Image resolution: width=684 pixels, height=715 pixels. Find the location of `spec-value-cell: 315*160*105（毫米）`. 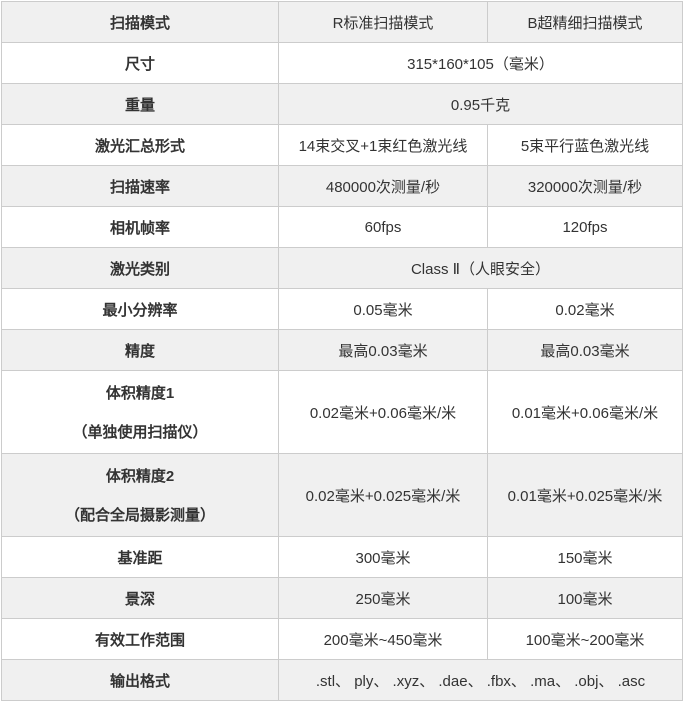

spec-value-cell: 315*160*105（毫米） is located at coordinates (480, 63).